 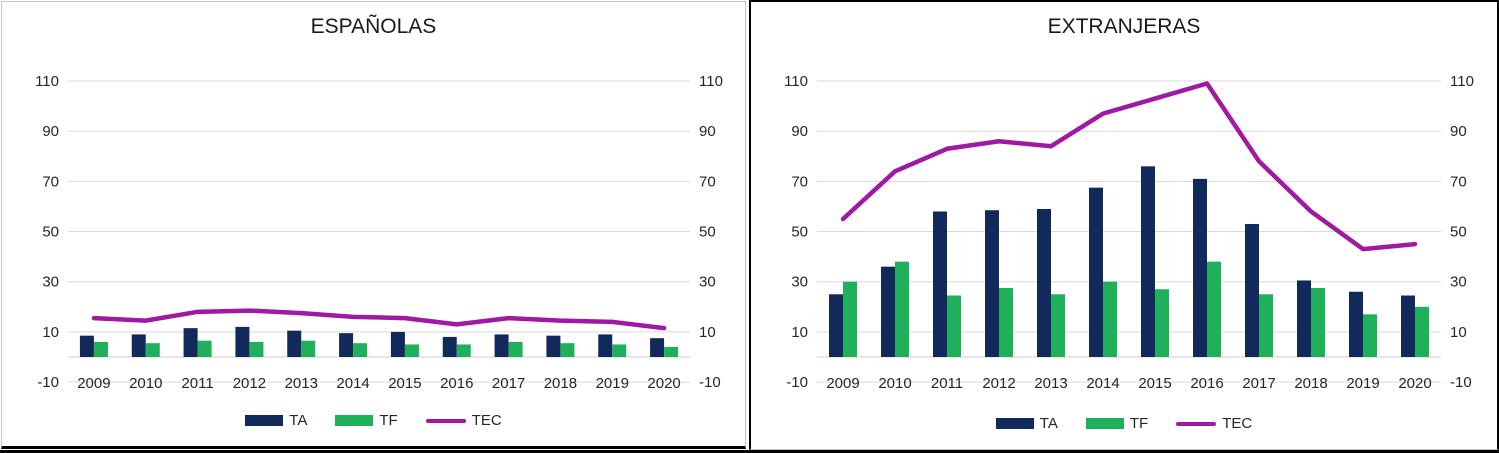 I want to click on y-tick-left: 90, so click(x=799, y=131).